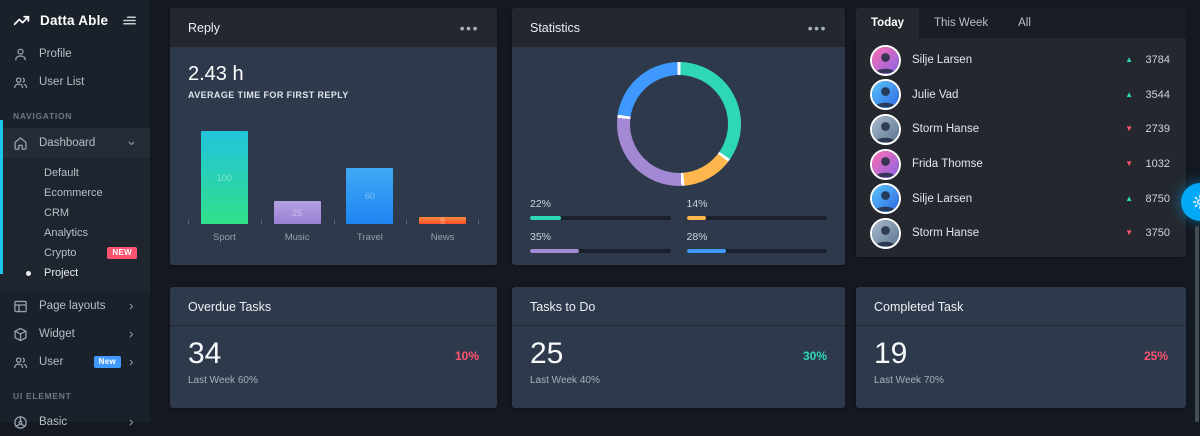 The image size is (1200, 436). I want to click on sidebar-item-label: Basic, so click(53, 422).